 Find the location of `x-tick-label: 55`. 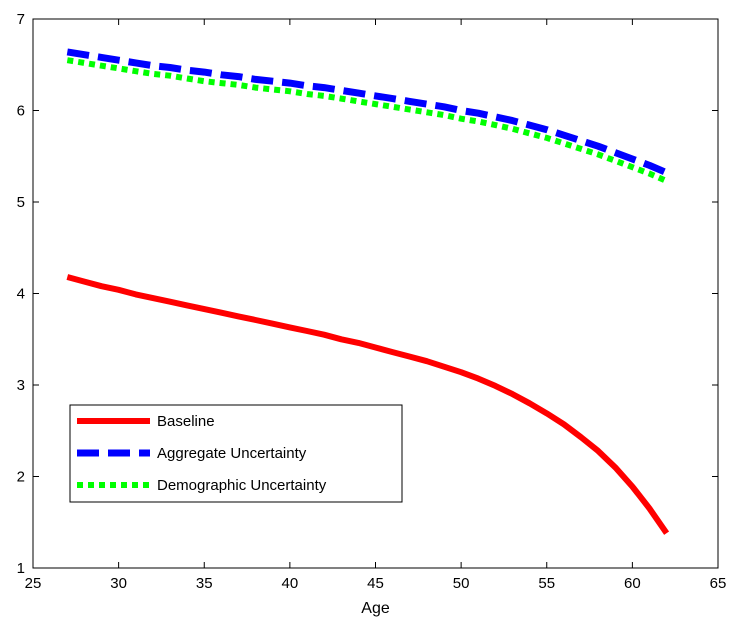

x-tick-label: 55 is located at coordinates (546, 583).